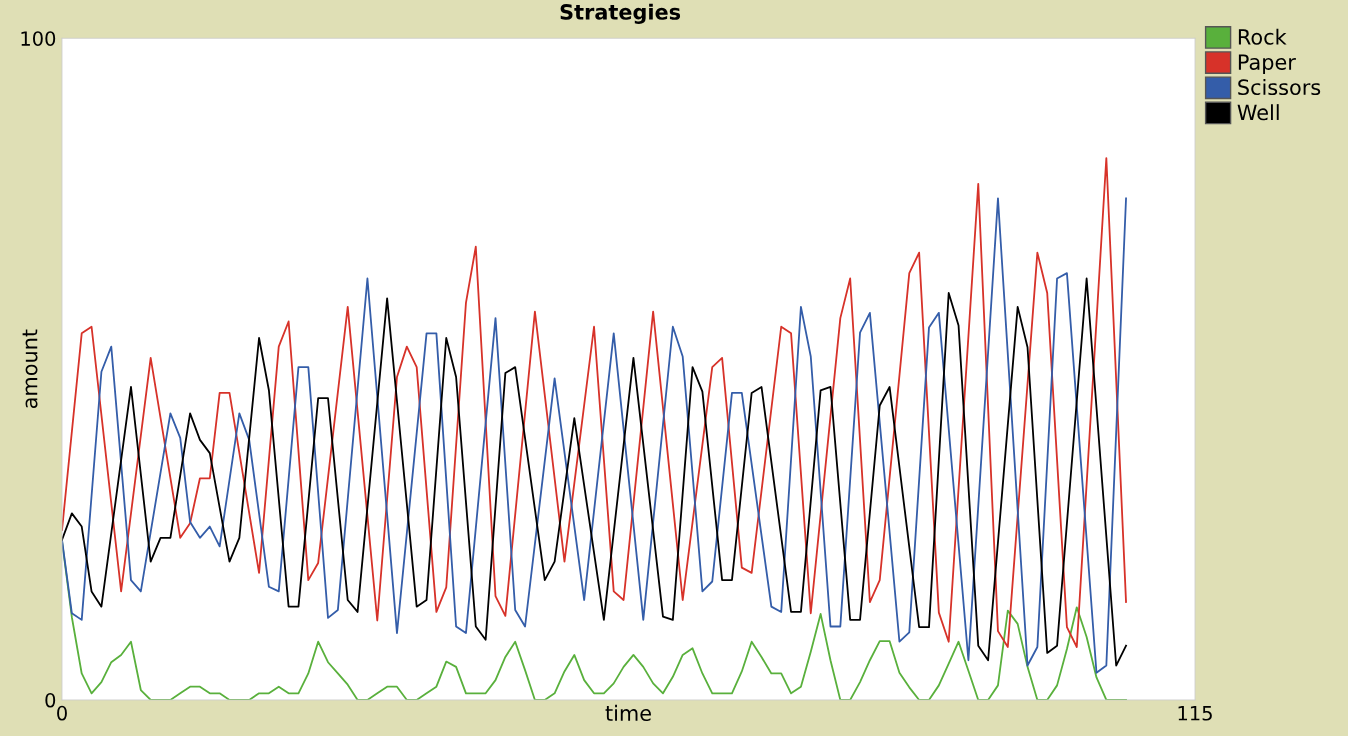 Image resolution: width=1348 pixels, height=736 pixels. What do you see at coordinates (30, 369) in the screenshot?
I see `y-axis-title: amount` at bounding box center [30, 369].